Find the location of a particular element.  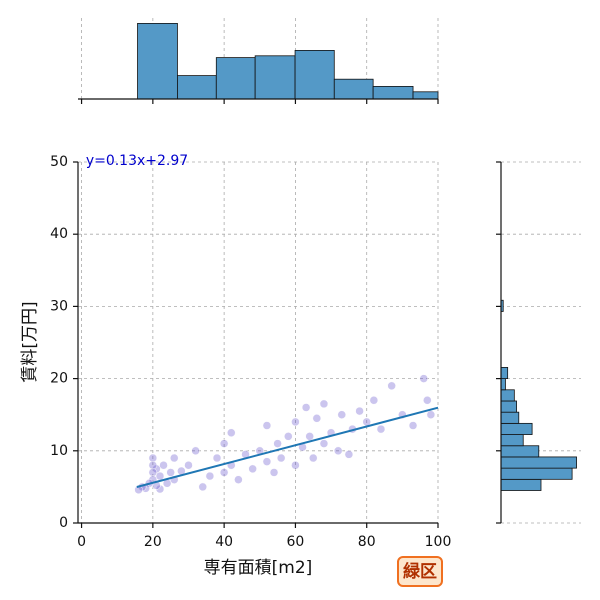

y-tick-label: 10 is located at coordinates (59, 451).